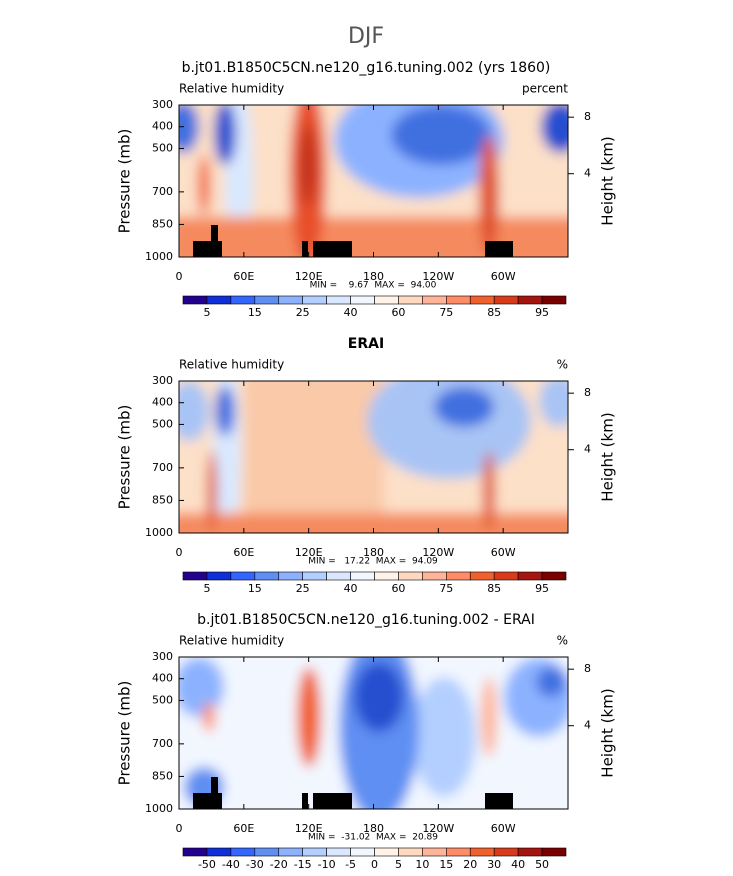 The width and height of the screenshot is (733, 876). What do you see at coordinates (422, 864) in the screenshot?
I see `colorbar-label: 10` at bounding box center [422, 864].